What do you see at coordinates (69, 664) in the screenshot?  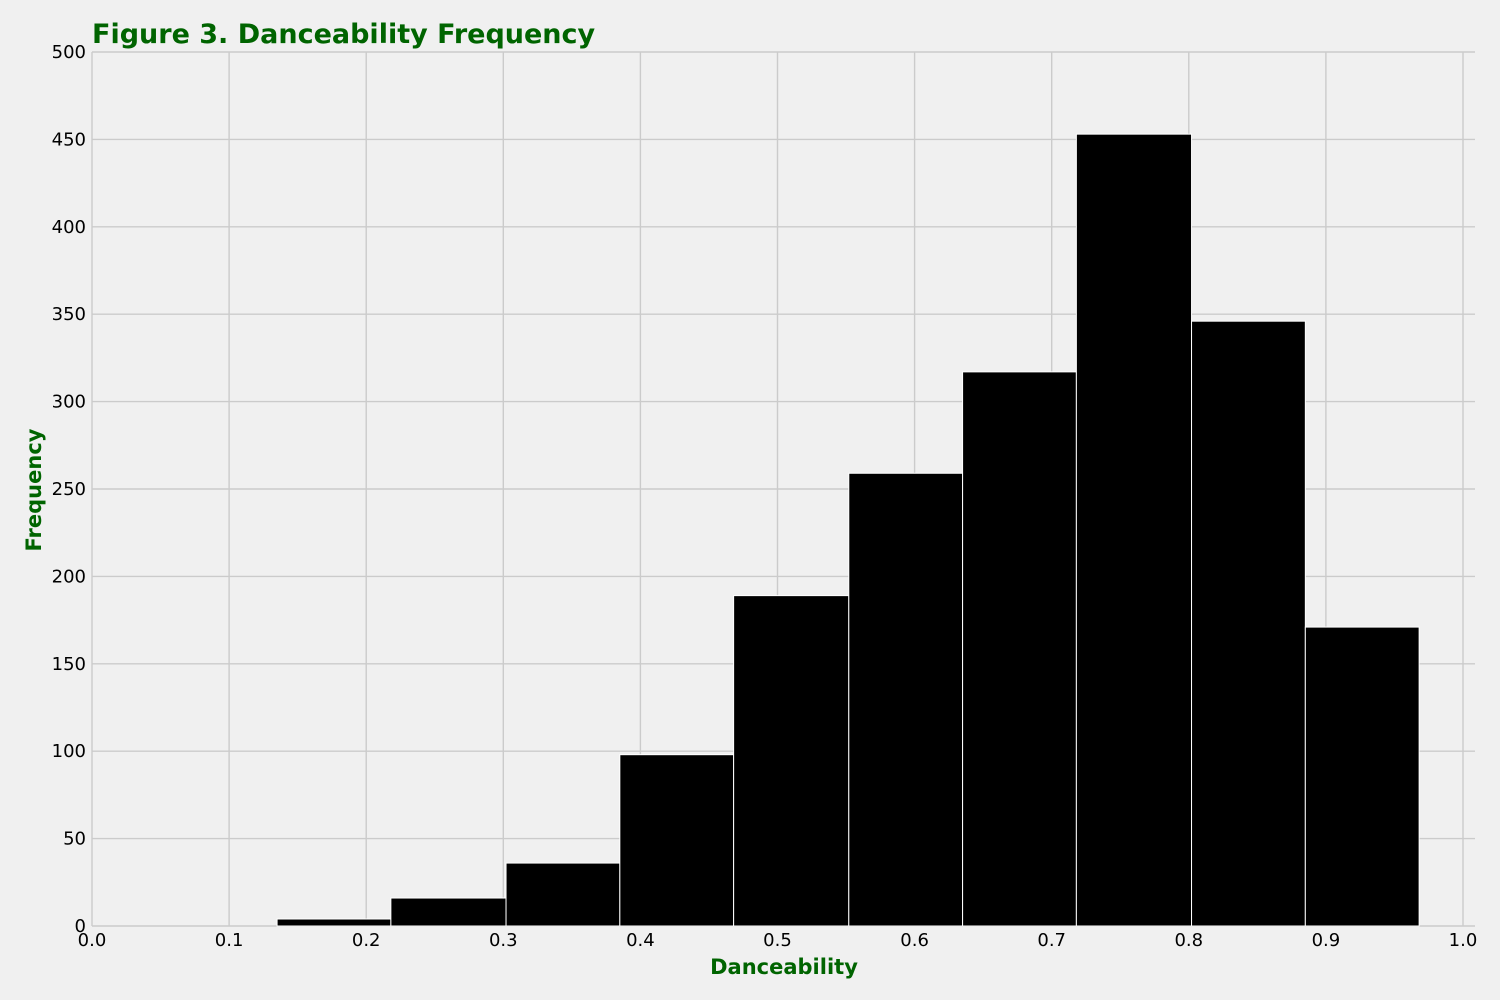 I see `y-tick-label: 150` at bounding box center [69, 664].